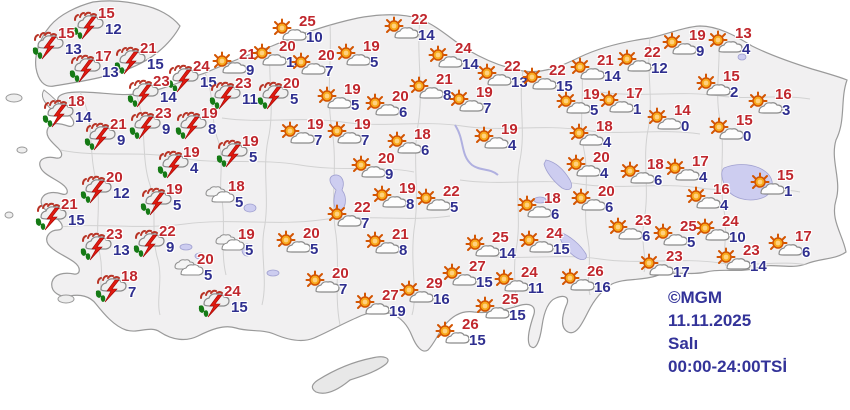 The width and height of the screenshot is (850, 410). Describe the element at coordinates (734, 92) in the screenshot. I see `low-temp: 2` at that location.